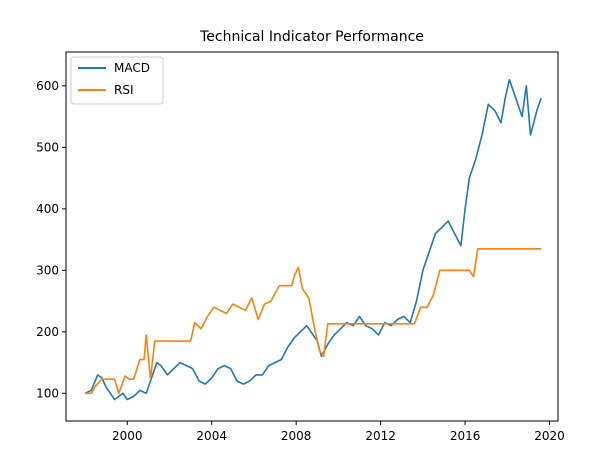  I want to click on y-tick-label: 100, so click(47, 393).